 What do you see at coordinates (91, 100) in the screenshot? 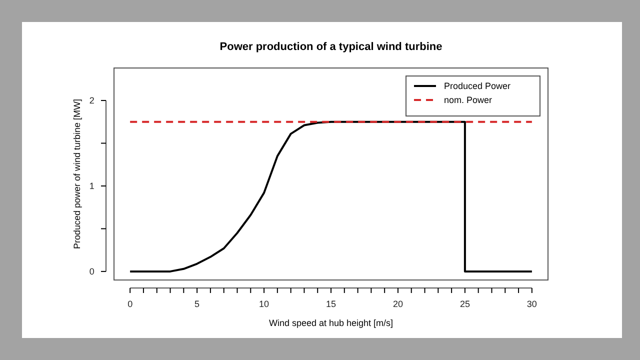
I see `y-tick-label: 2` at bounding box center [91, 100].